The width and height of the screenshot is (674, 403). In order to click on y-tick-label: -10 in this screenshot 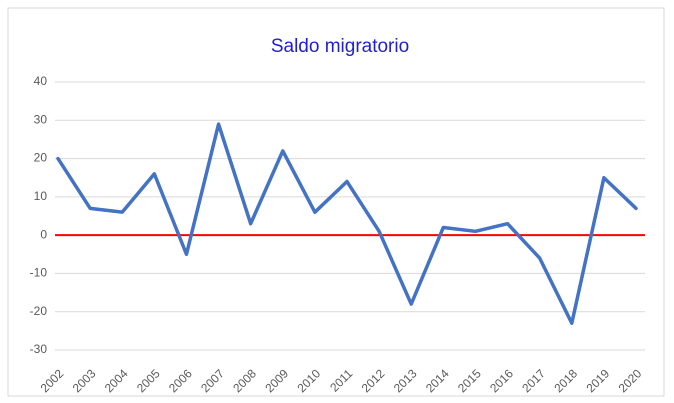, I will do `click(39, 273)`.